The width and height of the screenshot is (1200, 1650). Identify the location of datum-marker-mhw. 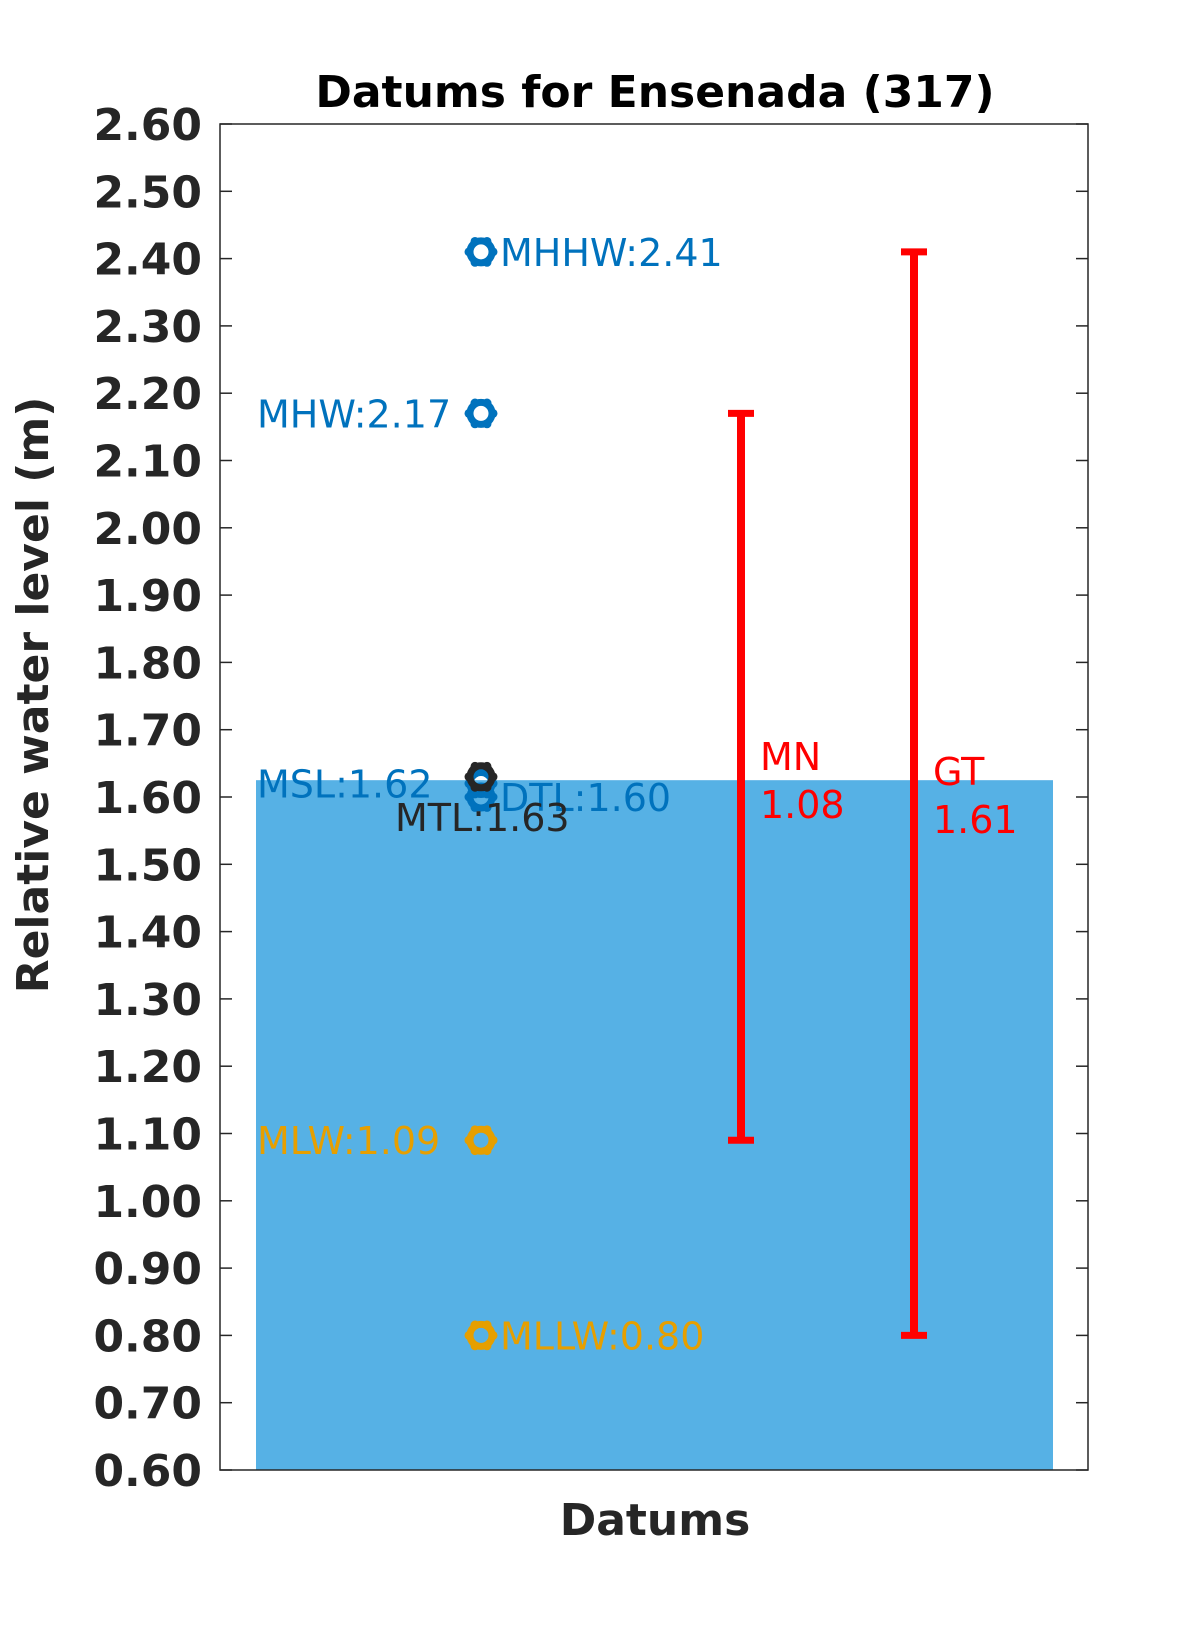
(481, 413).